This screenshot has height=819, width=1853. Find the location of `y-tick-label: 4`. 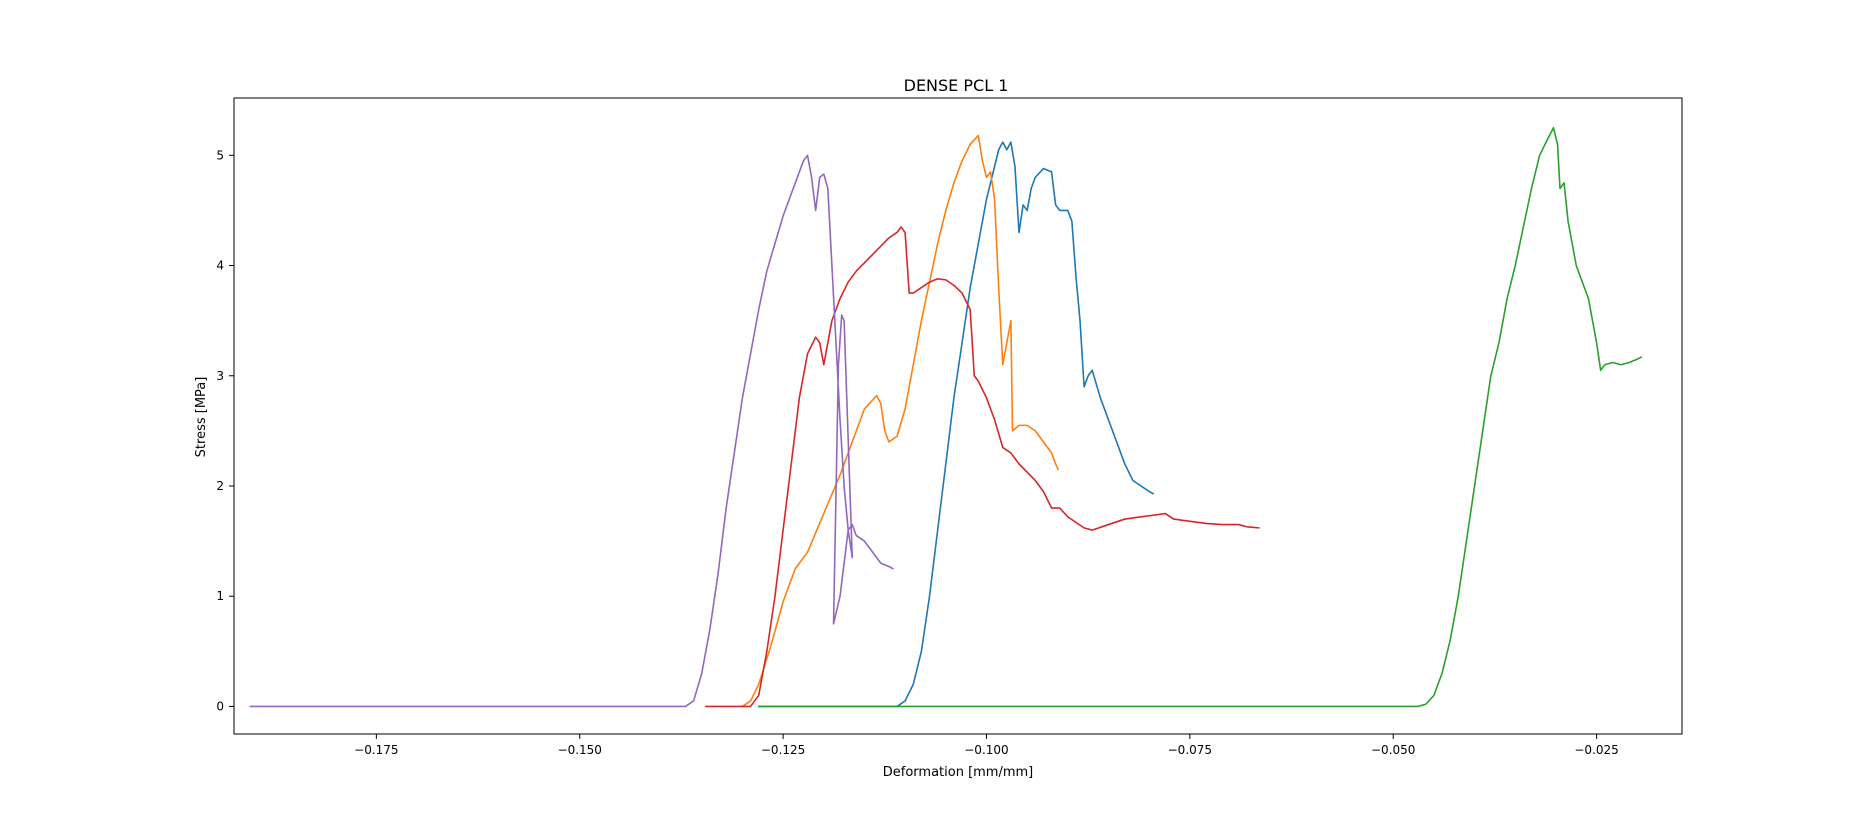

y-tick-label: 4 is located at coordinates (220, 266).